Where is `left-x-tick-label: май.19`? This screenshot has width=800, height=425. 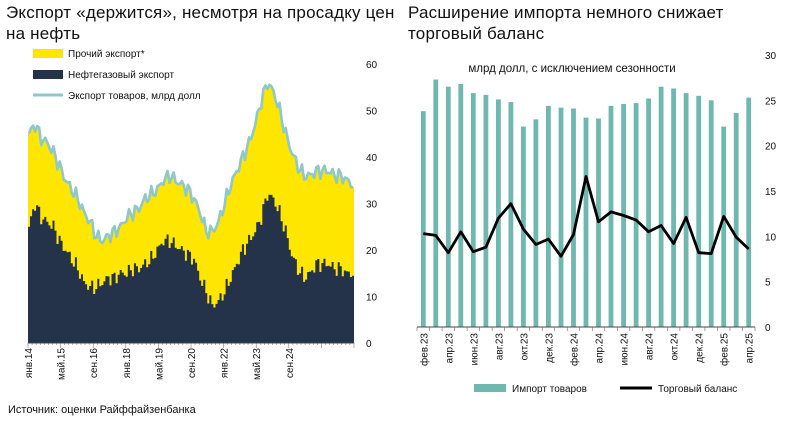
left-x-tick-label: май.19 is located at coordinates (159, 364).